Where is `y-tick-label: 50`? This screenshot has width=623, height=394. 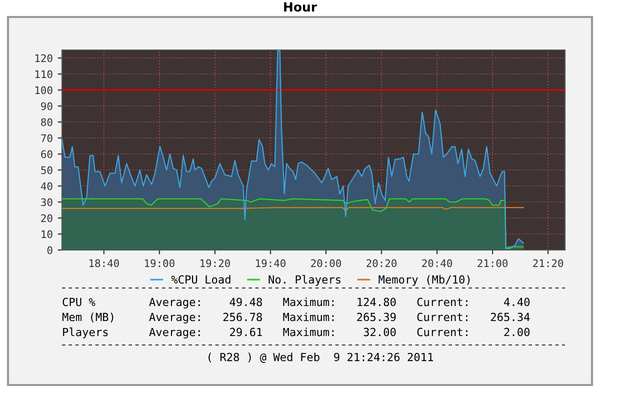 y-tick-label: 50 is located at coordinates (46, 170).